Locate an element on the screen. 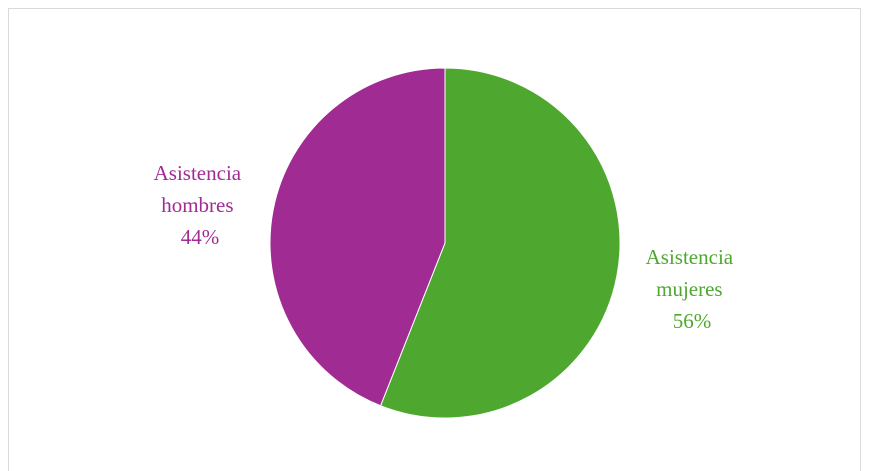  slice-label-hombres: Asistencia hombres 44% is located at coordinates (200, 205).